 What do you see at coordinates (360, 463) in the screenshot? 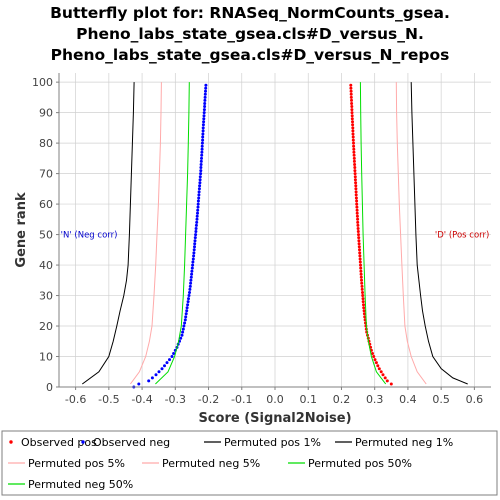
I see `legend-label-permuted-pos-50-: Permuted pos 50%` at bounding box center [360, 463].